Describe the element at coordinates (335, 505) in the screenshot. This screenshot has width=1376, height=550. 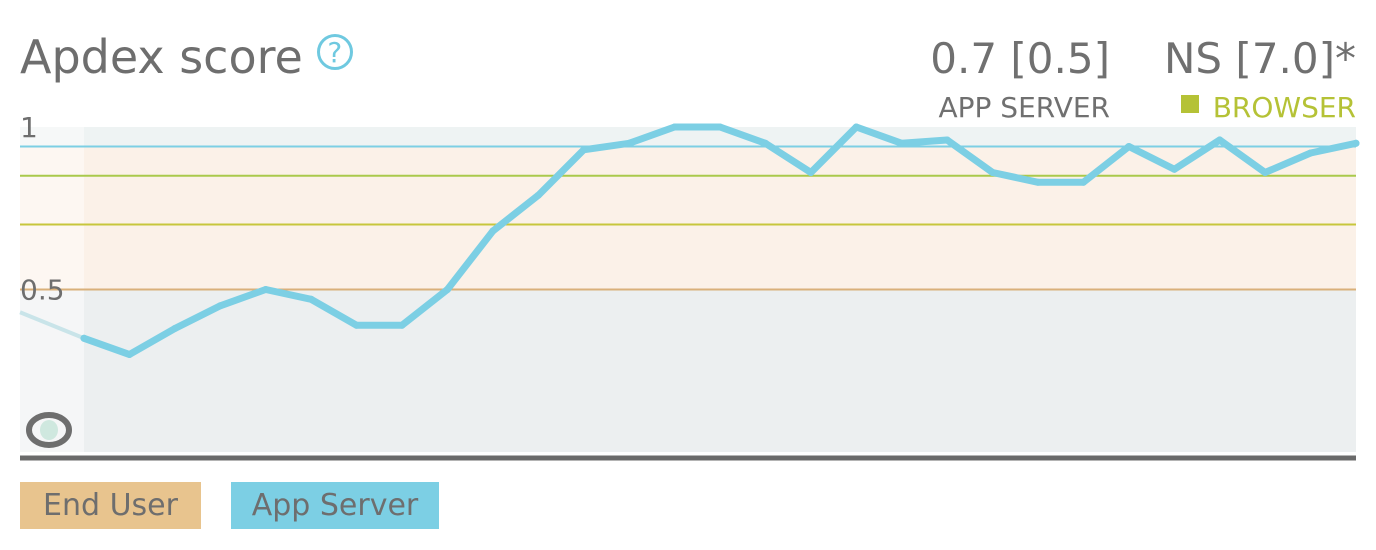
I see `app-server-legend-button: App Server` at that location.